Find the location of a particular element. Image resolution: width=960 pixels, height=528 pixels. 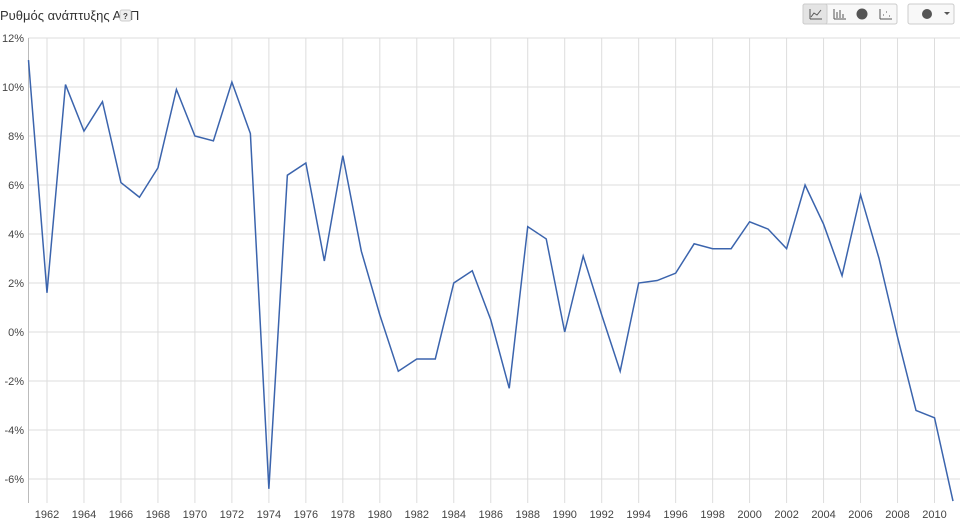

x-tick-label: 2004 is located at coordinates (823, 515).